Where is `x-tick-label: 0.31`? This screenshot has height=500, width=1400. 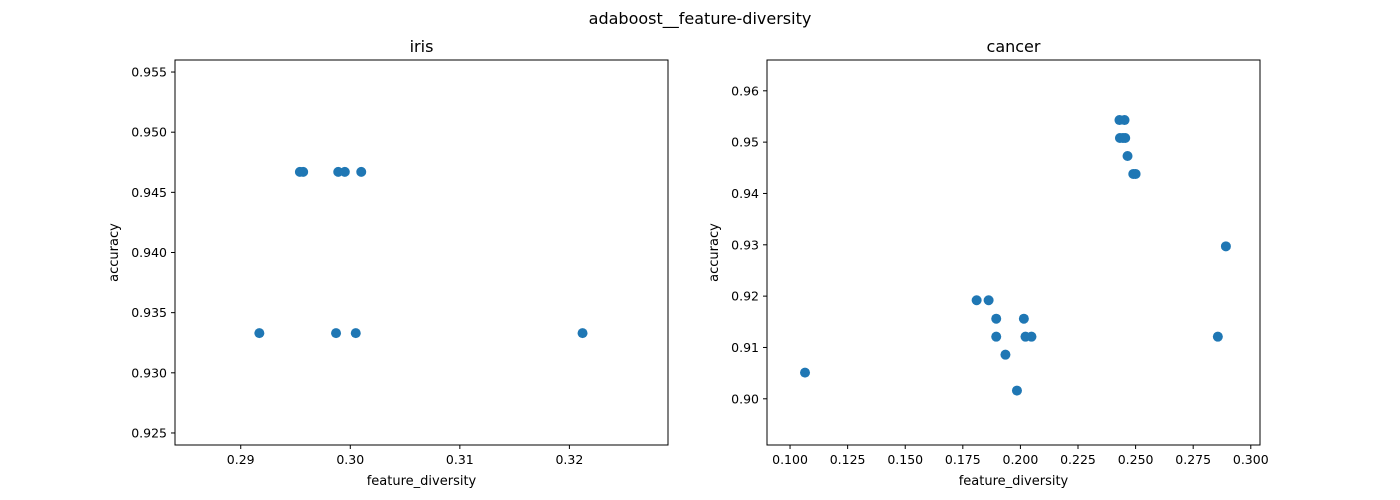
x-tick-label: 0.31 is located at coordinates (460, 459).